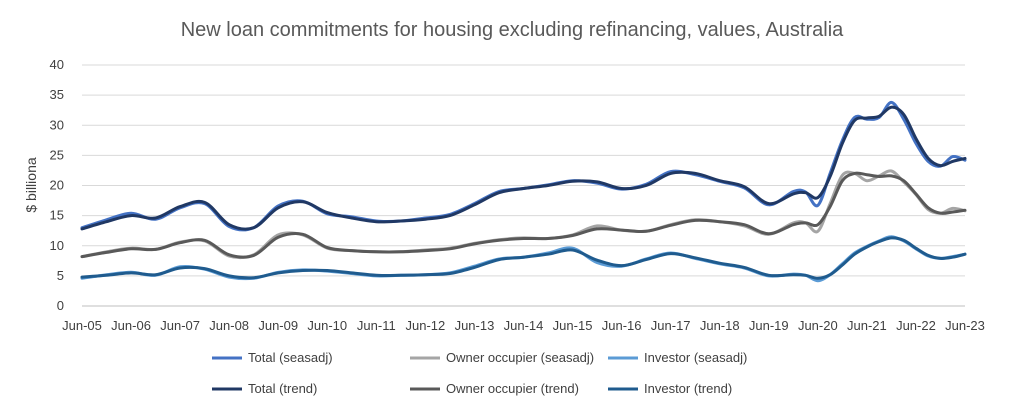 This screenshot has height=413, width=1024. What do you see at coordinates (180, 325) in the screenshot?
I see `x-tick-label: Jun-07` at bounding box center [180, 325].